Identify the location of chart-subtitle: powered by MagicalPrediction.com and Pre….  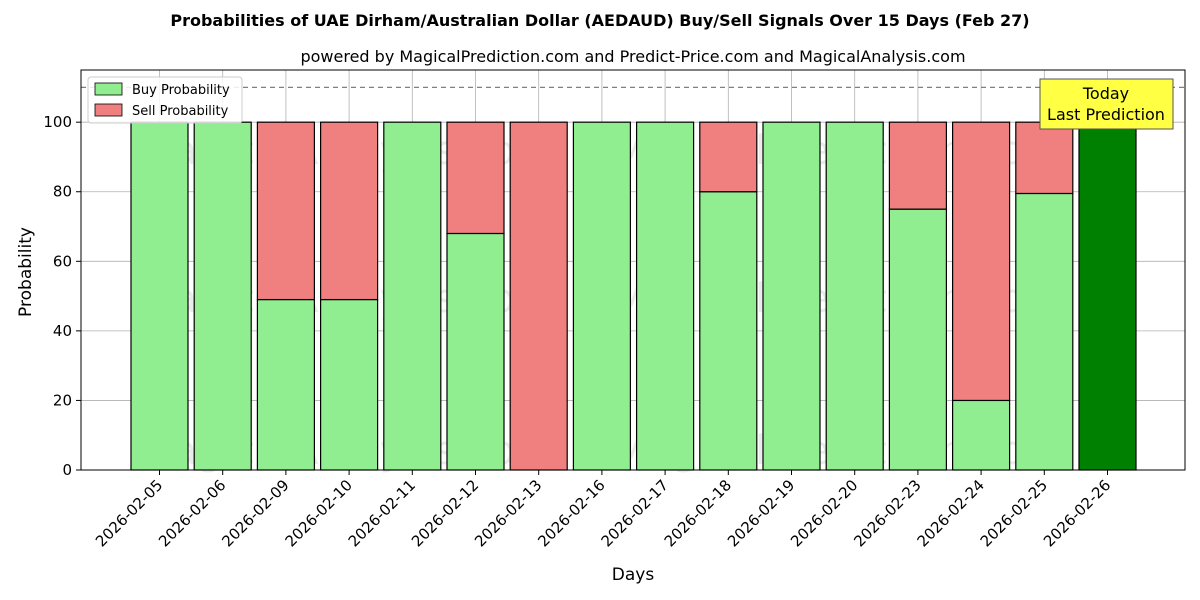
(632, 56).